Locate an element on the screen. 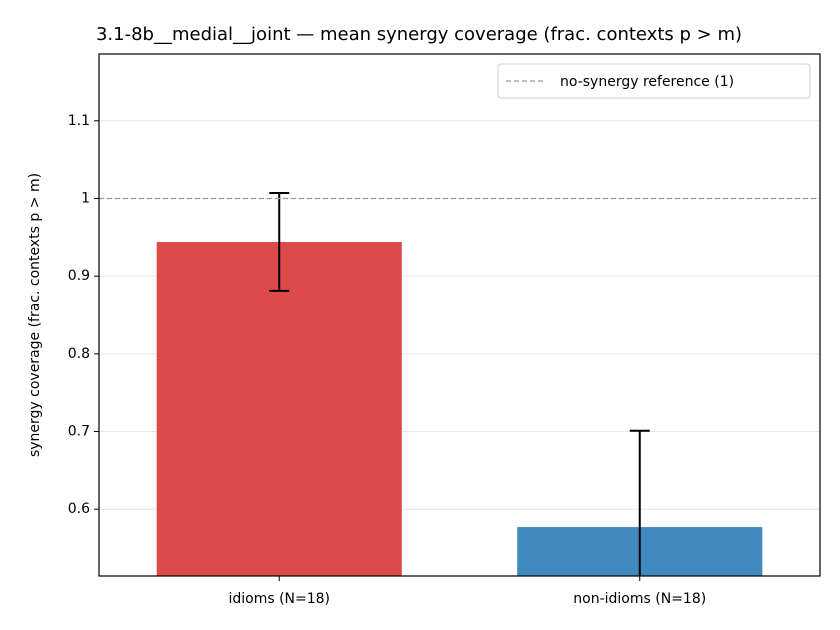  legend: no-synergy reference (1) is located at coordinates (654, 81).